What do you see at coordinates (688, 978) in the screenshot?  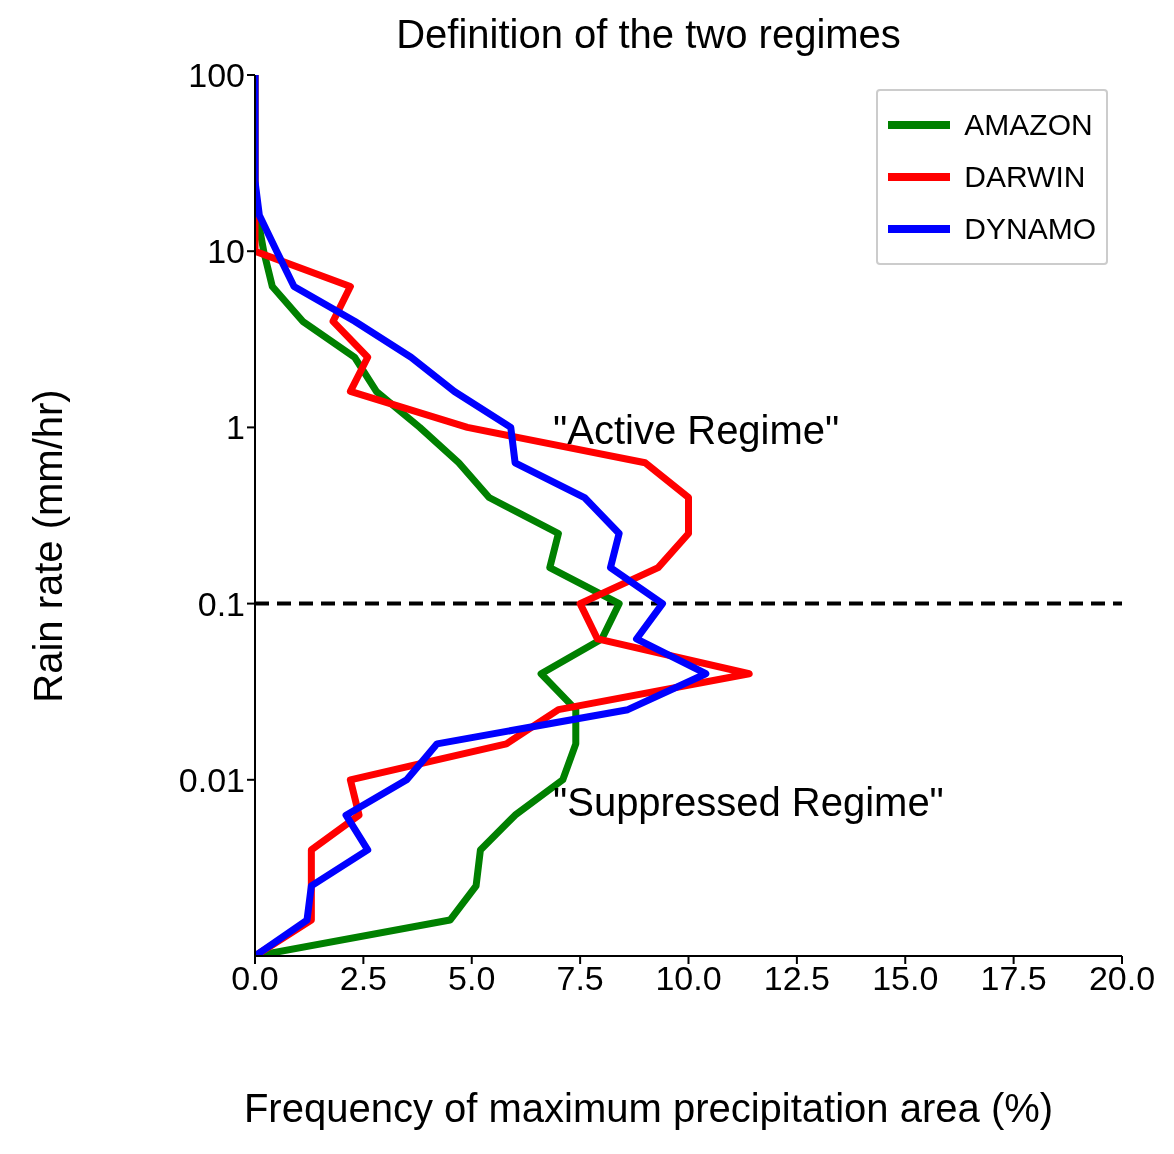 I see `x-tick-label: 10.0` at bounding box center [688, 978].